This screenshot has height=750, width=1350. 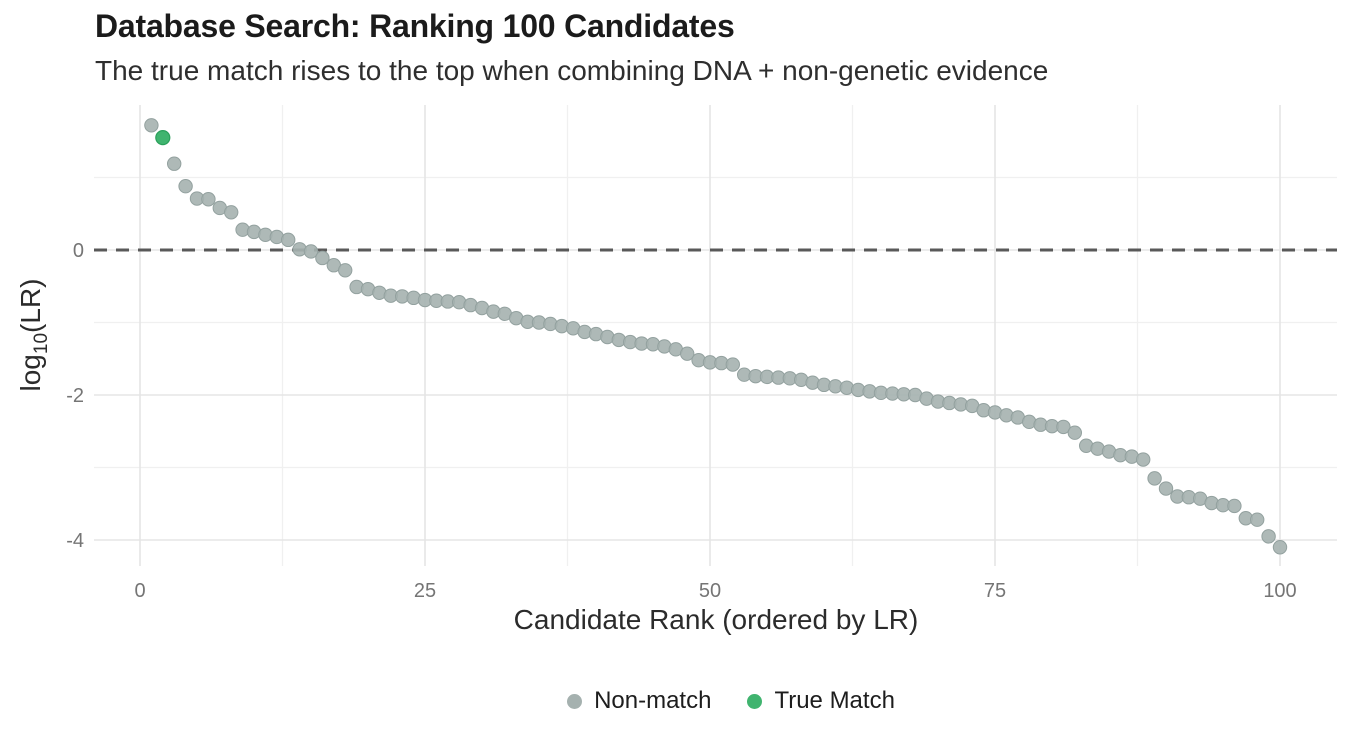 What do you see at coordinates (1279, 591) in the screenshot?
I see `x-tick-label: 100` at bounding box center [1279, 591].